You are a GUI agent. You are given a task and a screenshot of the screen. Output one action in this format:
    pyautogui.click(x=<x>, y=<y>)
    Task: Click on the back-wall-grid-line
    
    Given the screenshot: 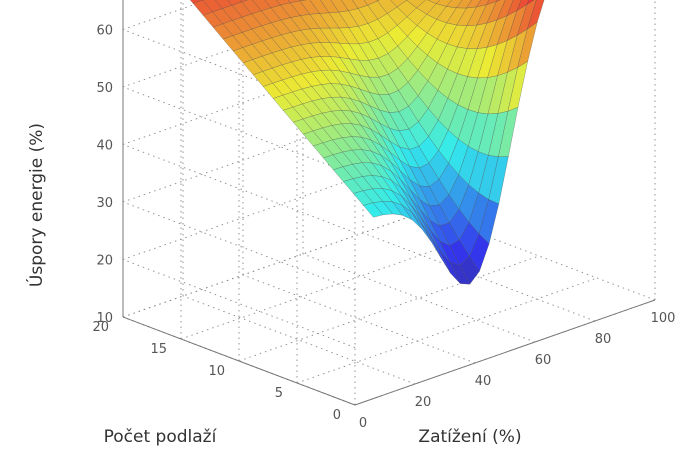 What is the action you would take?
    pyautogui.click(x=273, y=264)
    